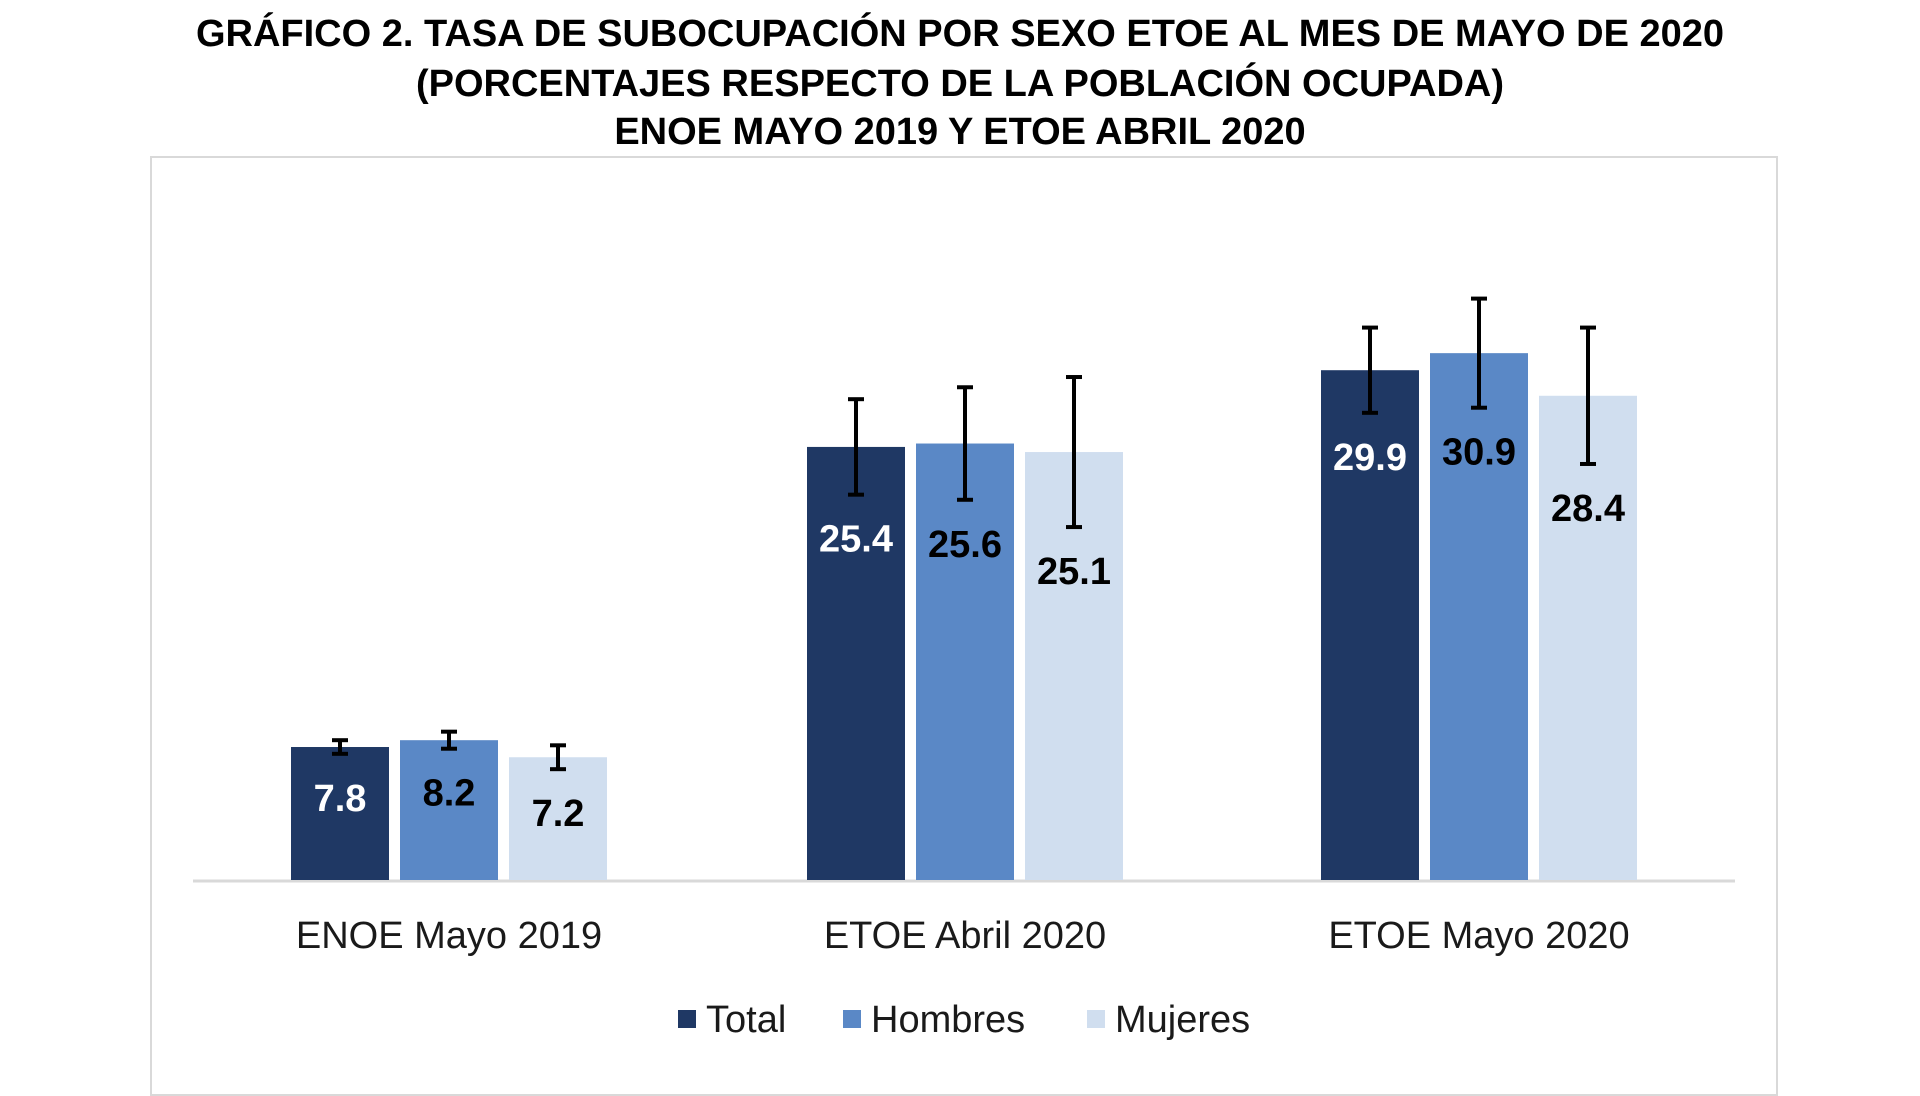  Describe the element at coordinates (1370, 458) in the screenshot. I see `data-label: 29.9` at that location.